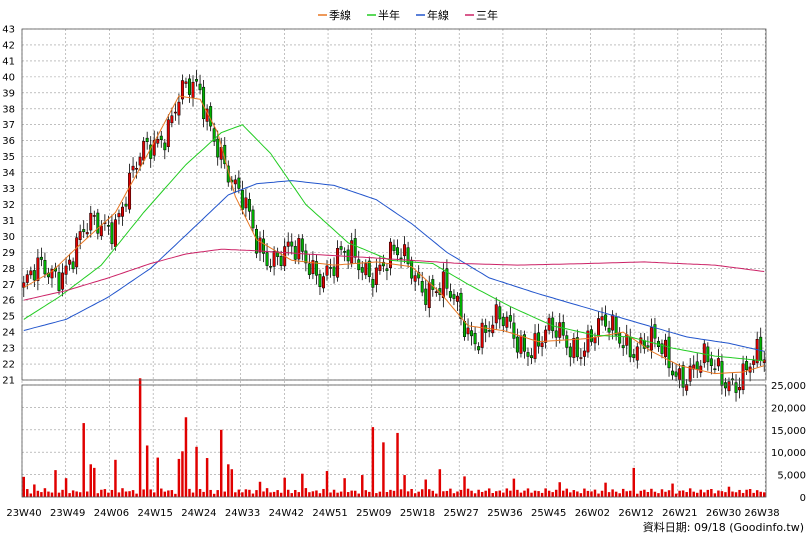 This screenshot has height=540, width=808. I want to click on y-tick-label: 22, so click(8, 365).